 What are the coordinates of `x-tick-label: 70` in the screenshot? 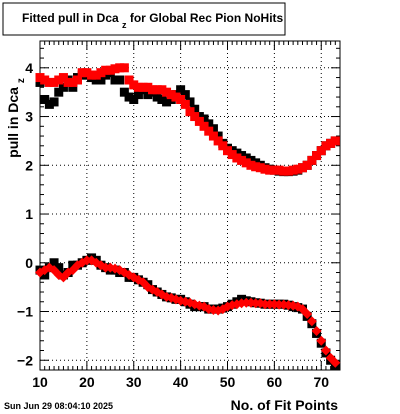 It's located at (321, 382).